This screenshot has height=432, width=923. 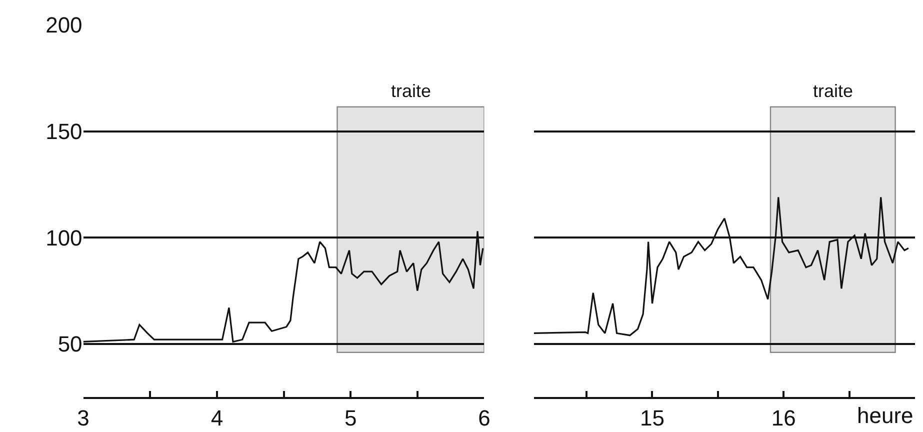 What do you see at coordinates (83, 417) in the screenshot?
I see `x-tick-label: 3` at bounding box center [83, 417].